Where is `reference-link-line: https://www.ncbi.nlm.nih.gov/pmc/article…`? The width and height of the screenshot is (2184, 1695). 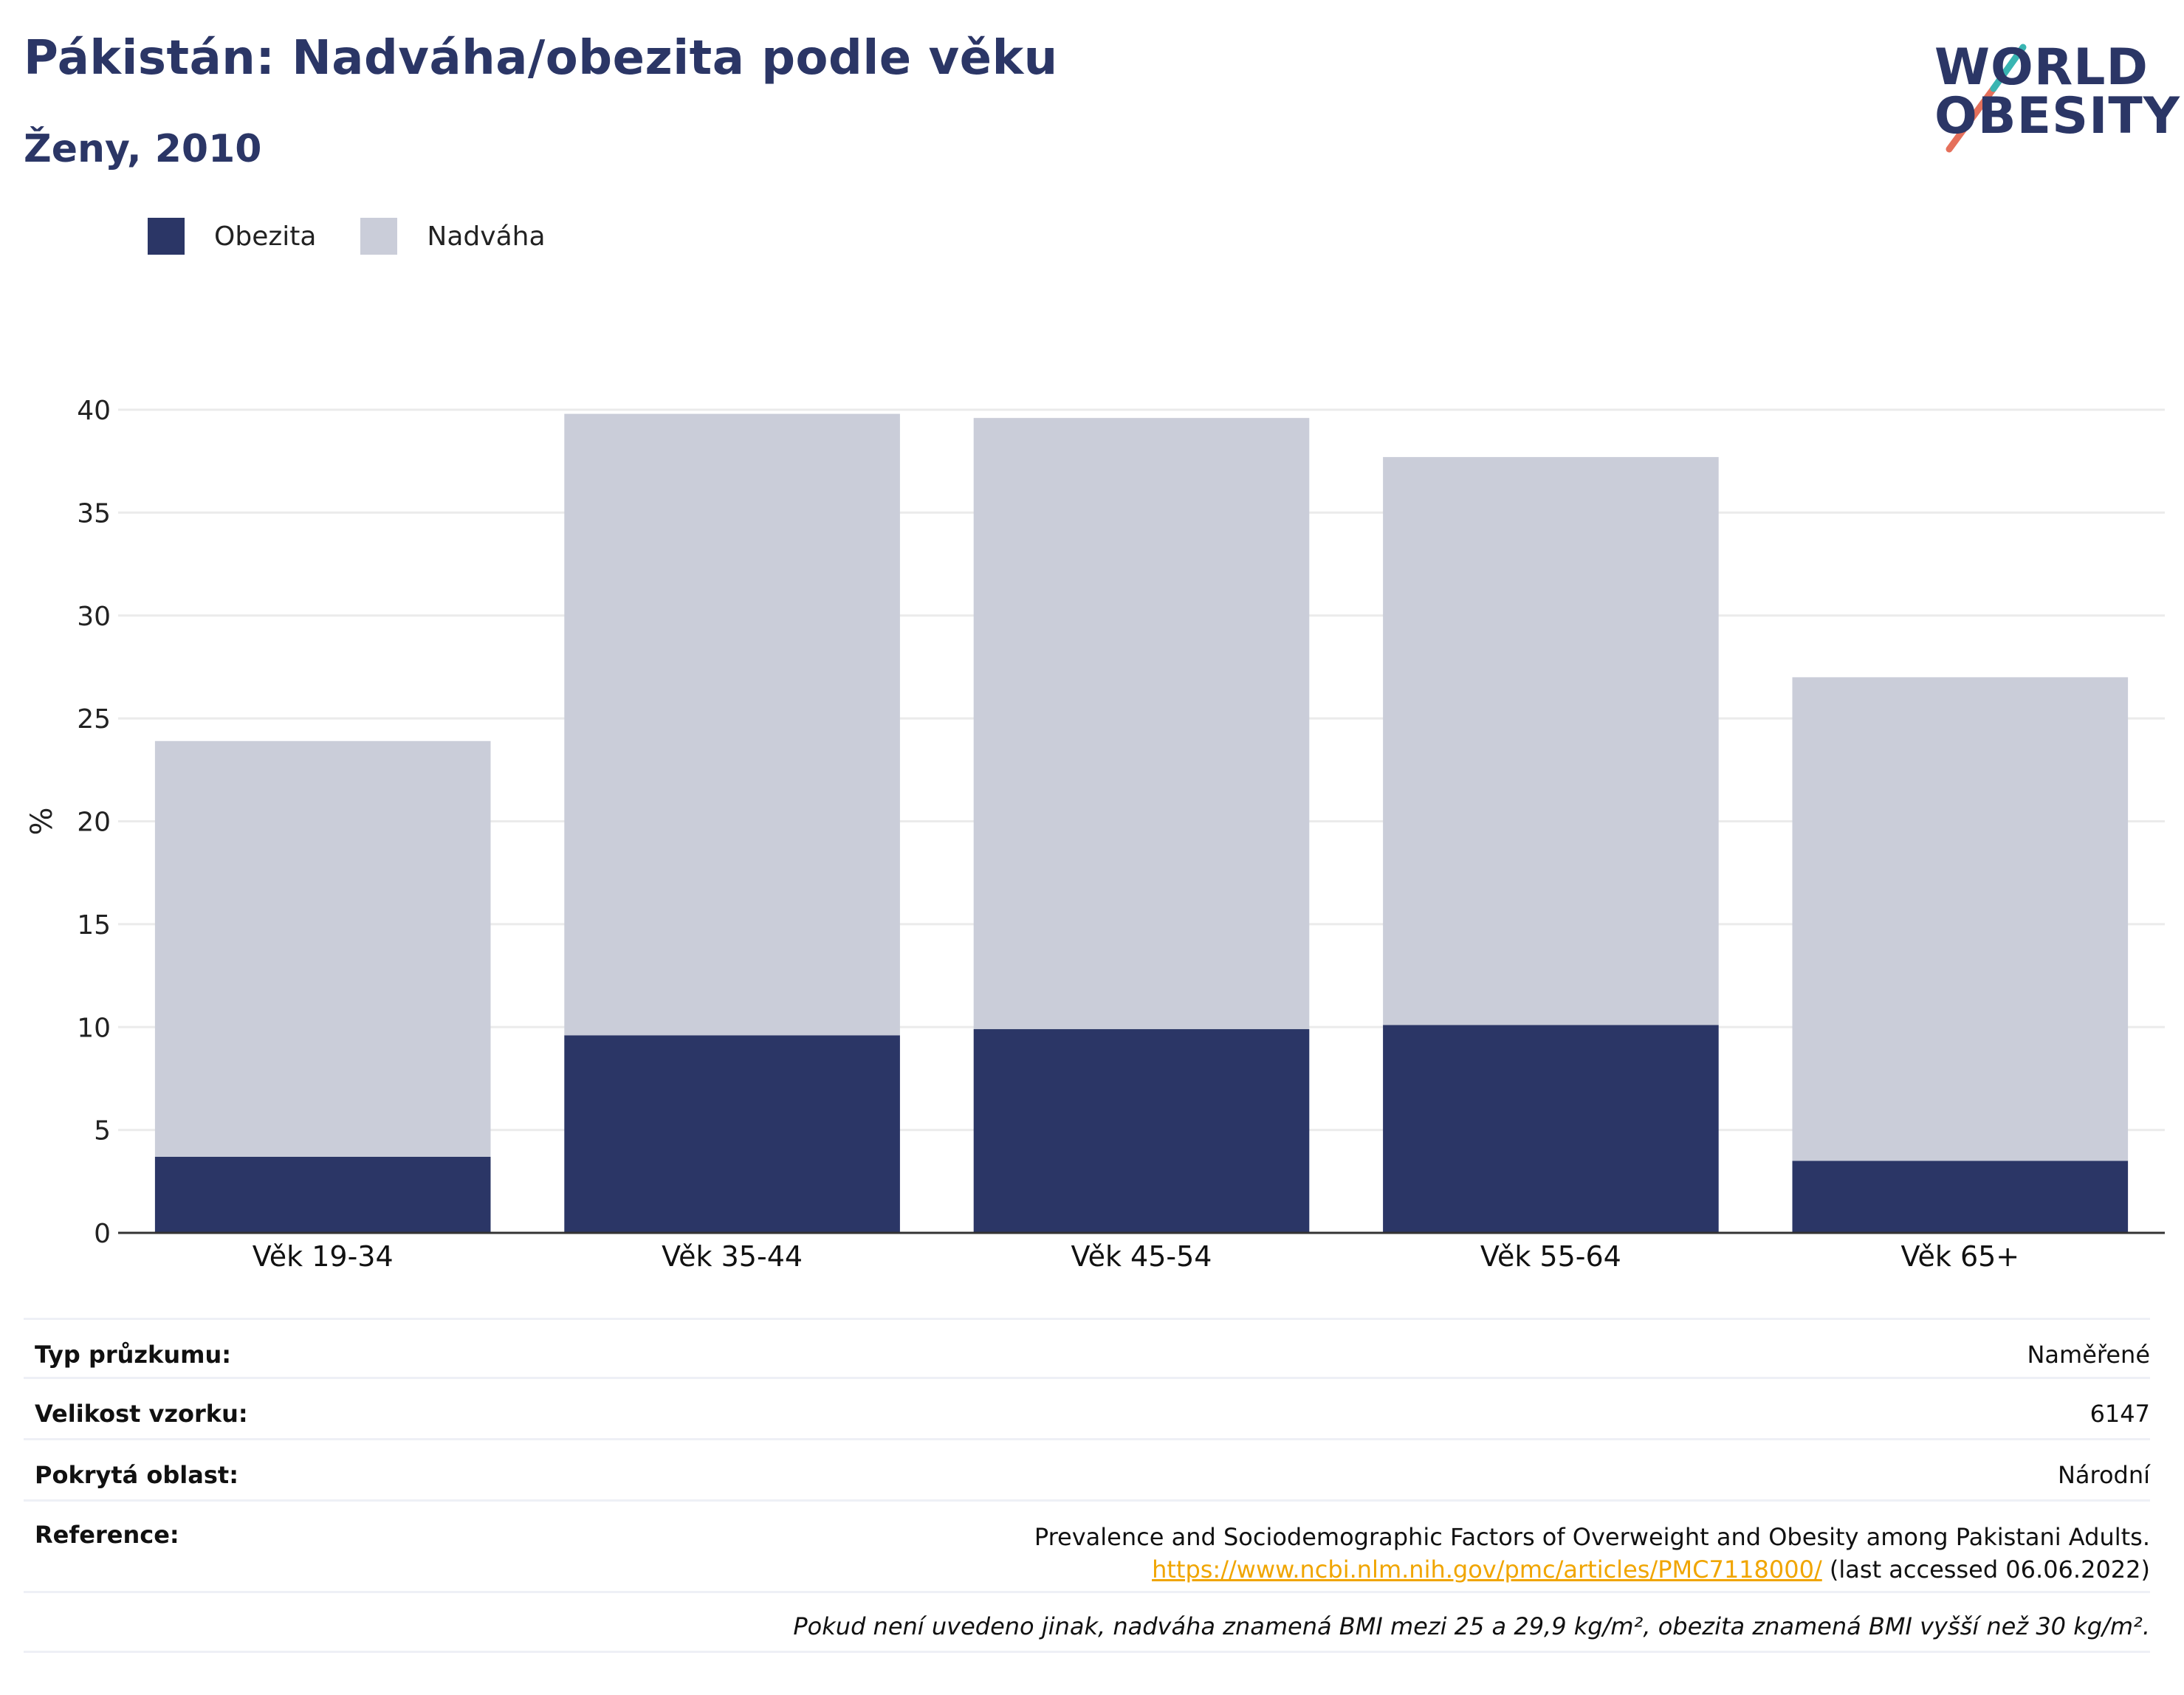 reference-link-line: https://www.ncbi.nlm.nih.gov/pmc/article… is located at coordinates (1592, 1569).